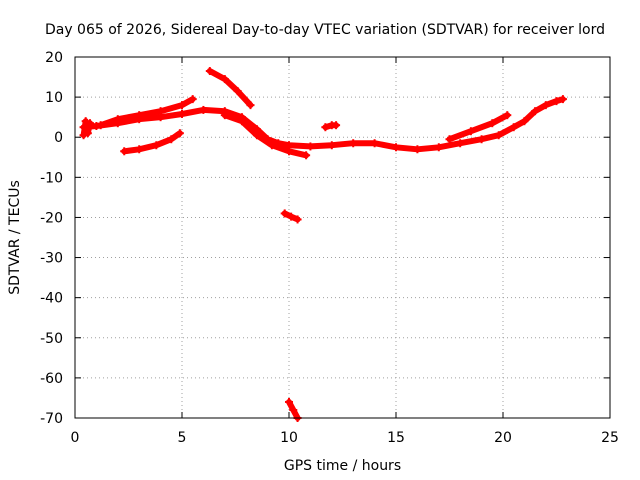 This screenshot has width=640, height=480. Describe the element at coordinates (345, 438) in the screenshot. I see `x-tick-labels: 0 5 10 15 20 25` at that location.